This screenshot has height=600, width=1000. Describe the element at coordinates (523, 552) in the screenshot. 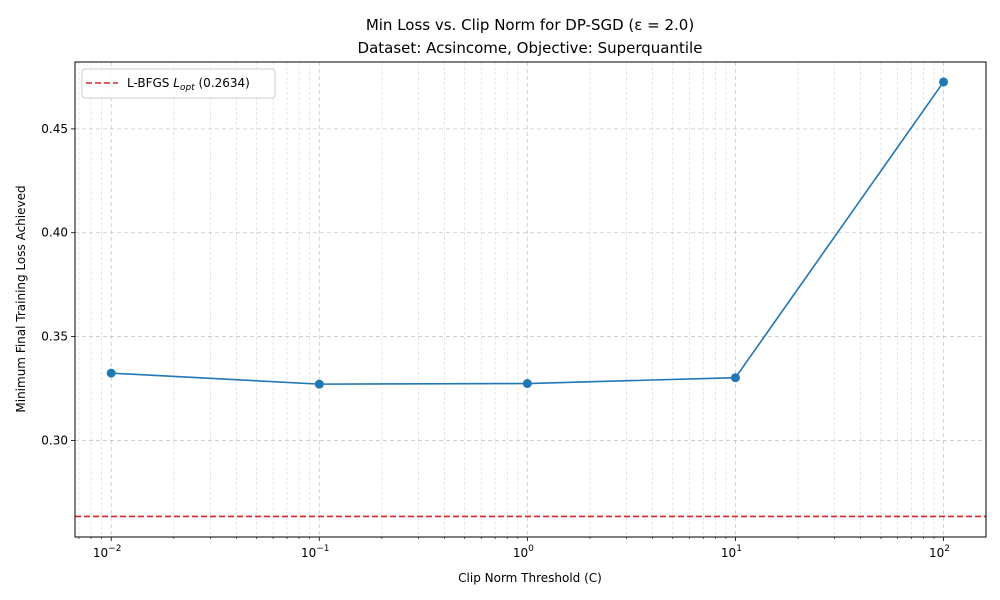

I see `x-tick-label: 10⁰` at that location.